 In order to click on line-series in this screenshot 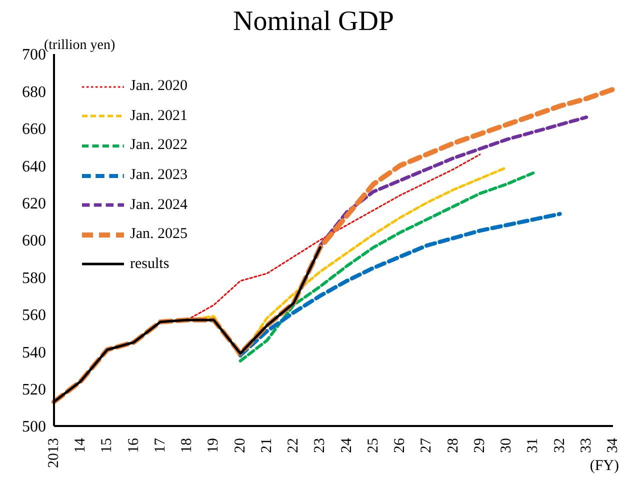, I will do `click(453, 181)`.